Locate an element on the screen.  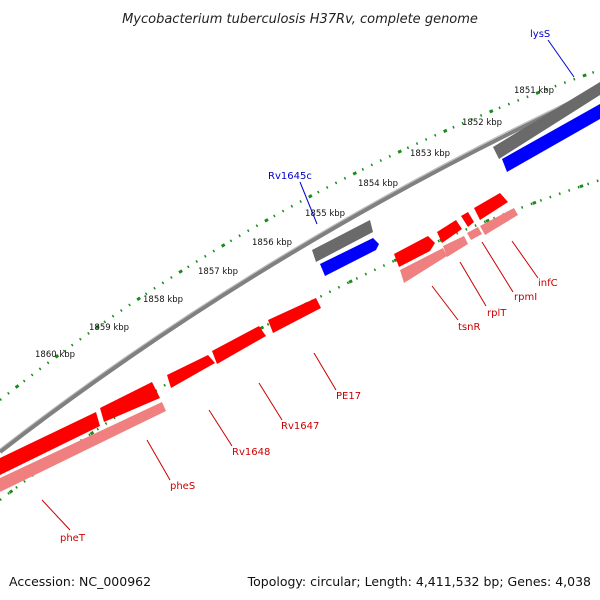
gene-lysS is located at coordinates (546, 127).